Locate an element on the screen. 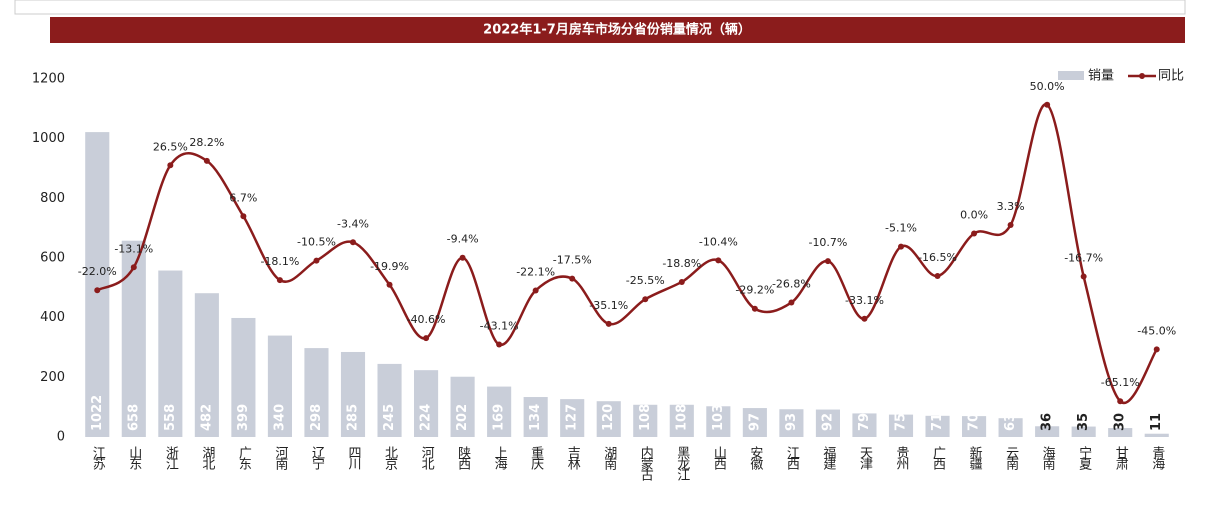 The width and height of the screenshot is (1216, 509). y-tick-label: 200 is located at coordinates (52, 377).